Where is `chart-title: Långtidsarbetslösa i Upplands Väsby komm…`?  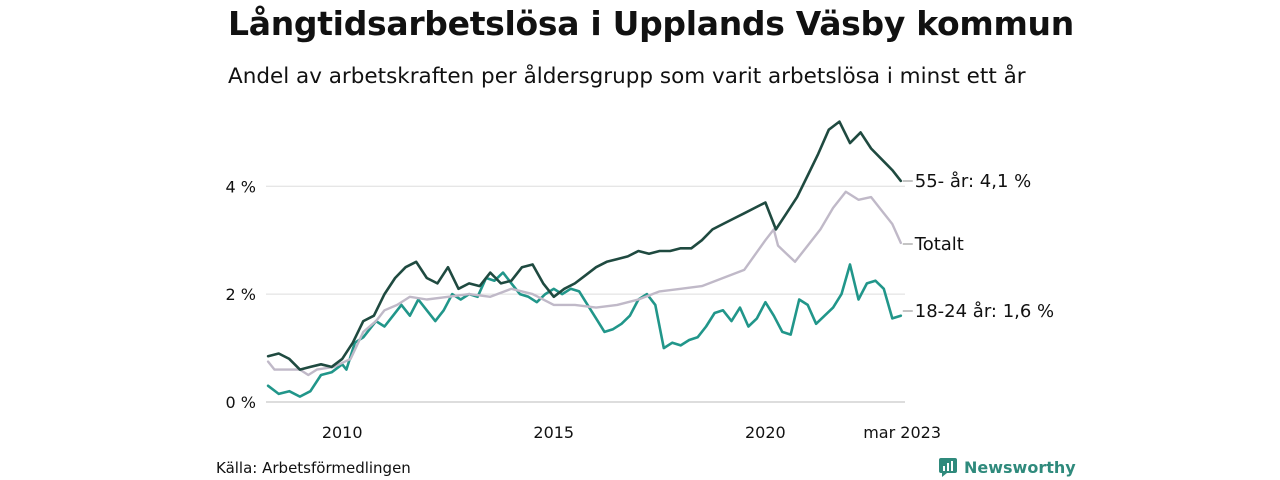 chart-title: Långtidsarbetslösa i Upplands Väsby komm… is located at coordinates (651, 23).